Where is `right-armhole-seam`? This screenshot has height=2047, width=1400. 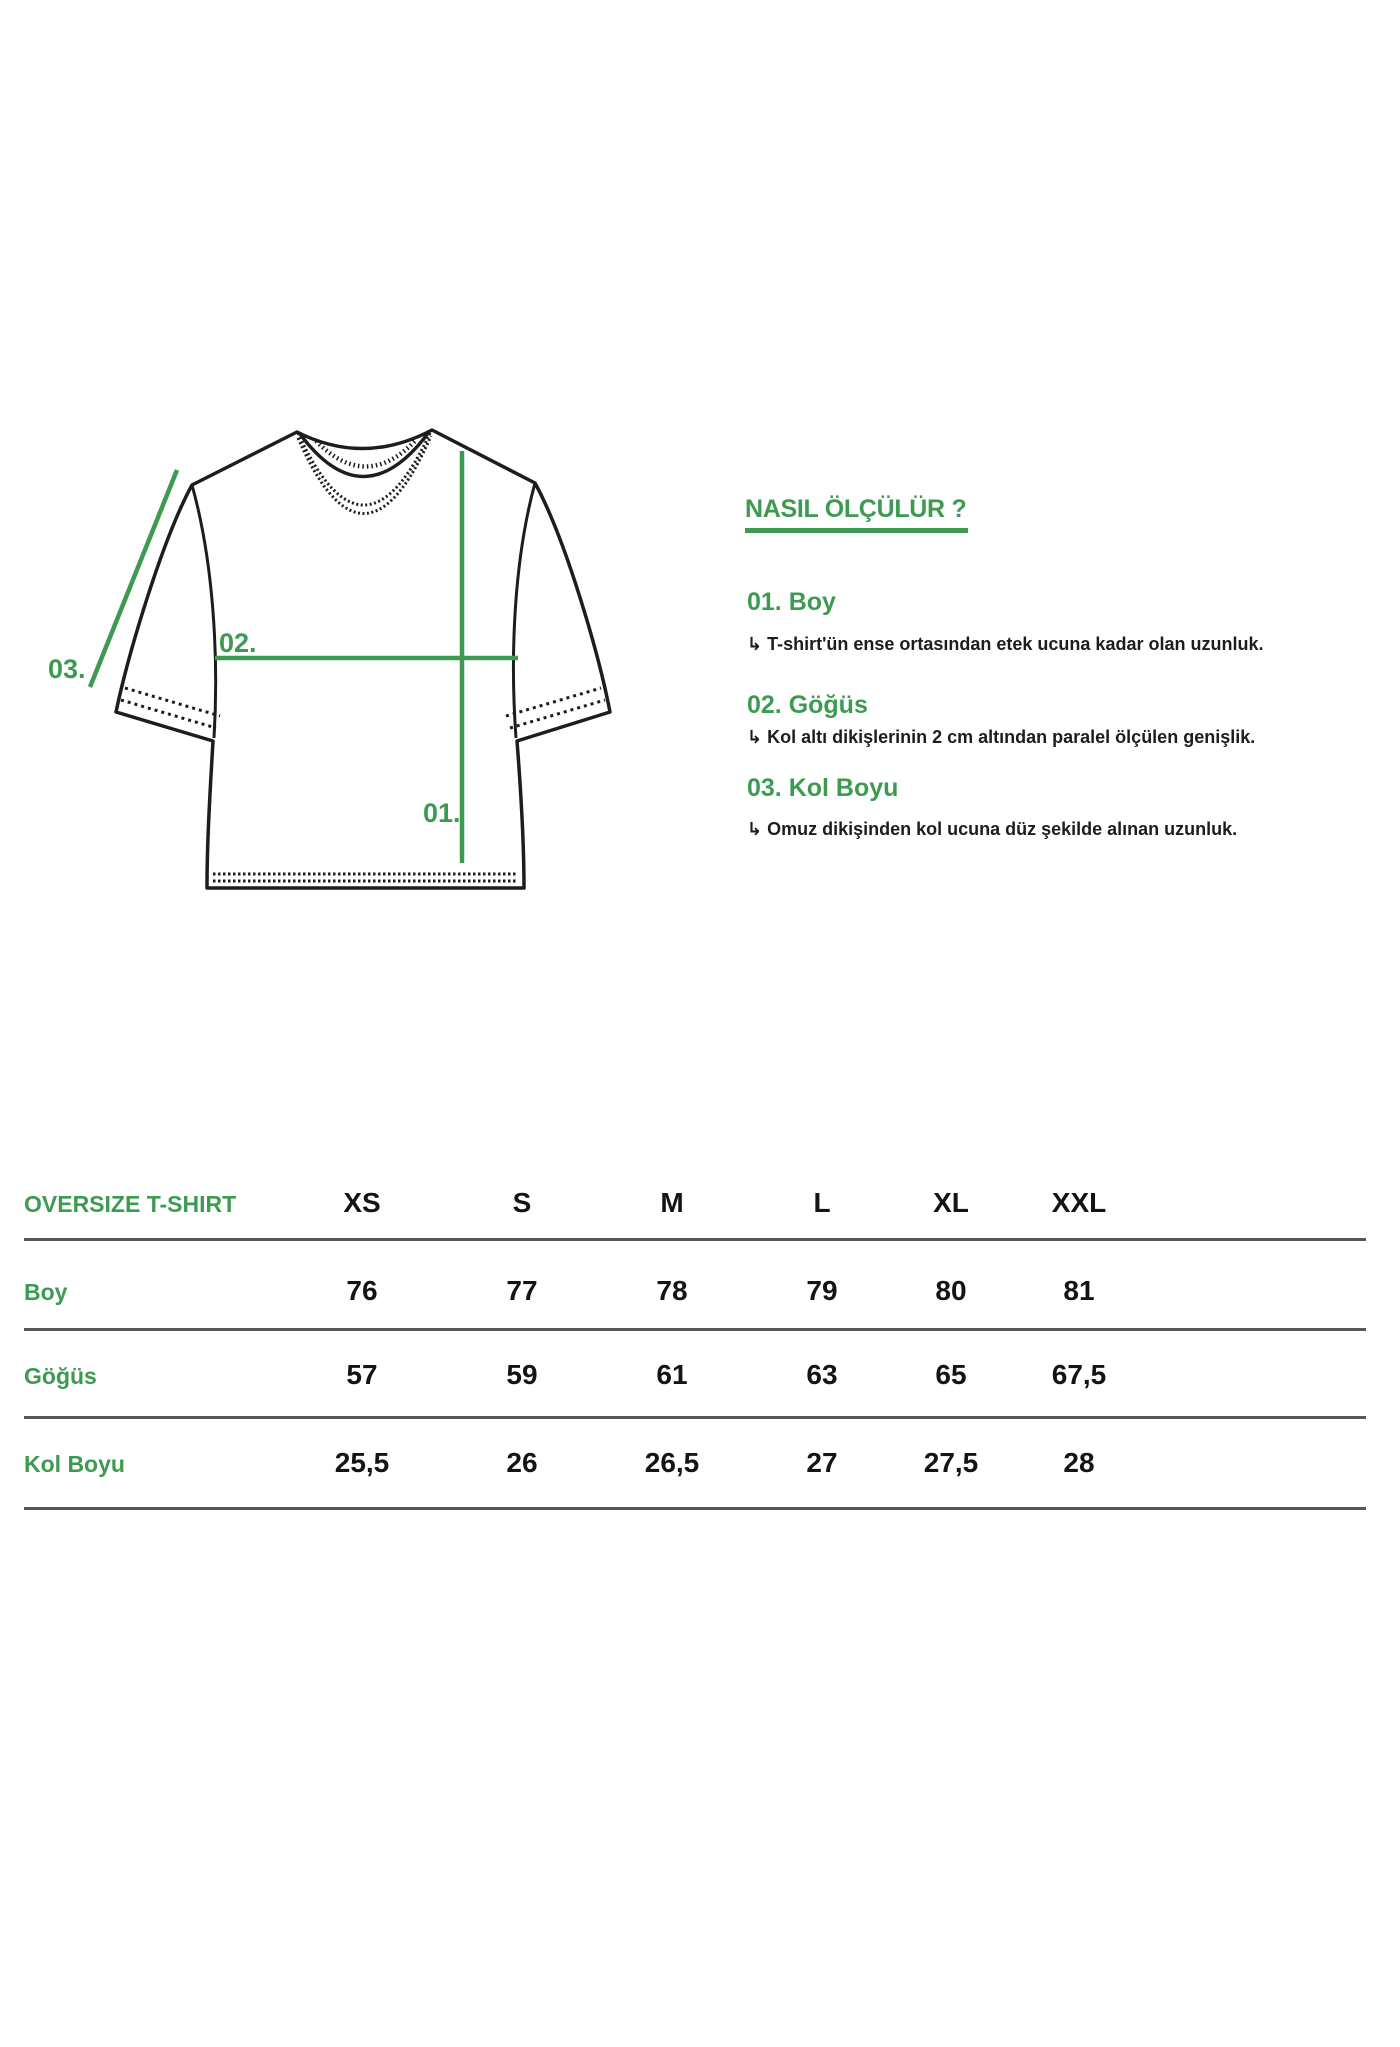 right-armhole-seam is located at coordinates (524, 610).